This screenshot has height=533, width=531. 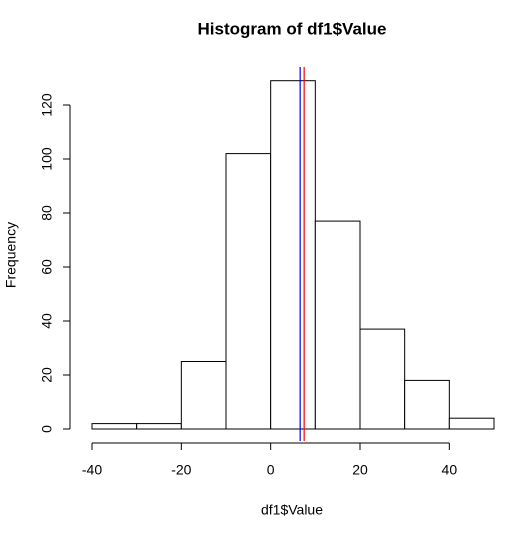 What do you see at coordinates (47, 267) in the screenshot?
I see `y-tick-label: 60` at bounding box center [47, 267].